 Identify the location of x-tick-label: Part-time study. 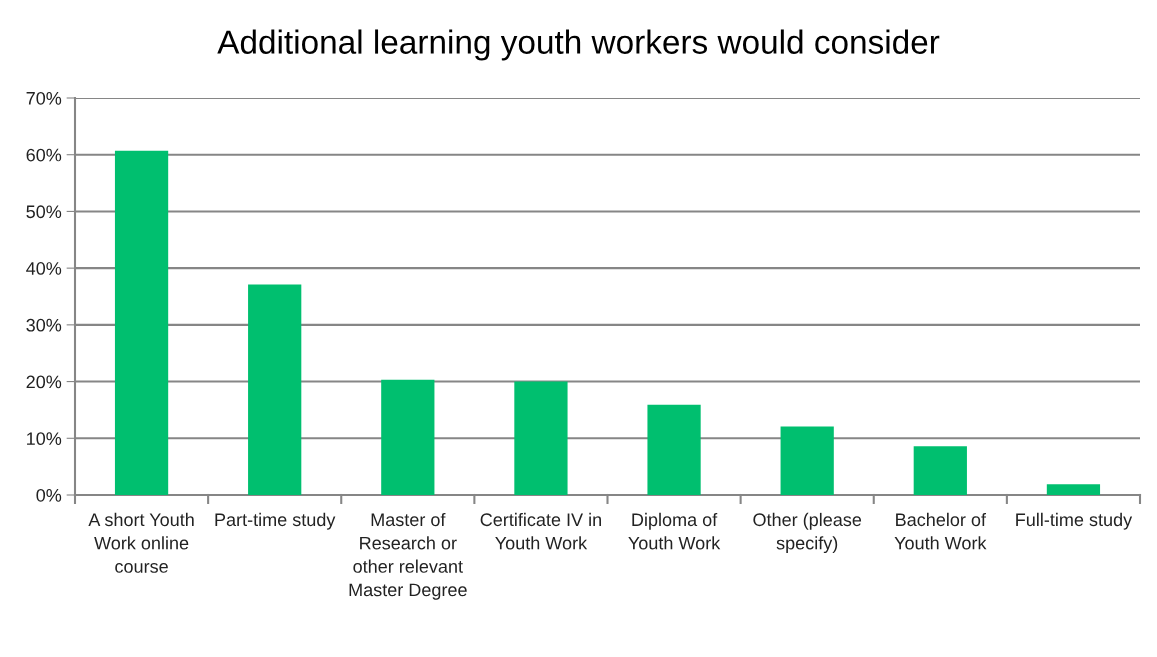
(275, 521).